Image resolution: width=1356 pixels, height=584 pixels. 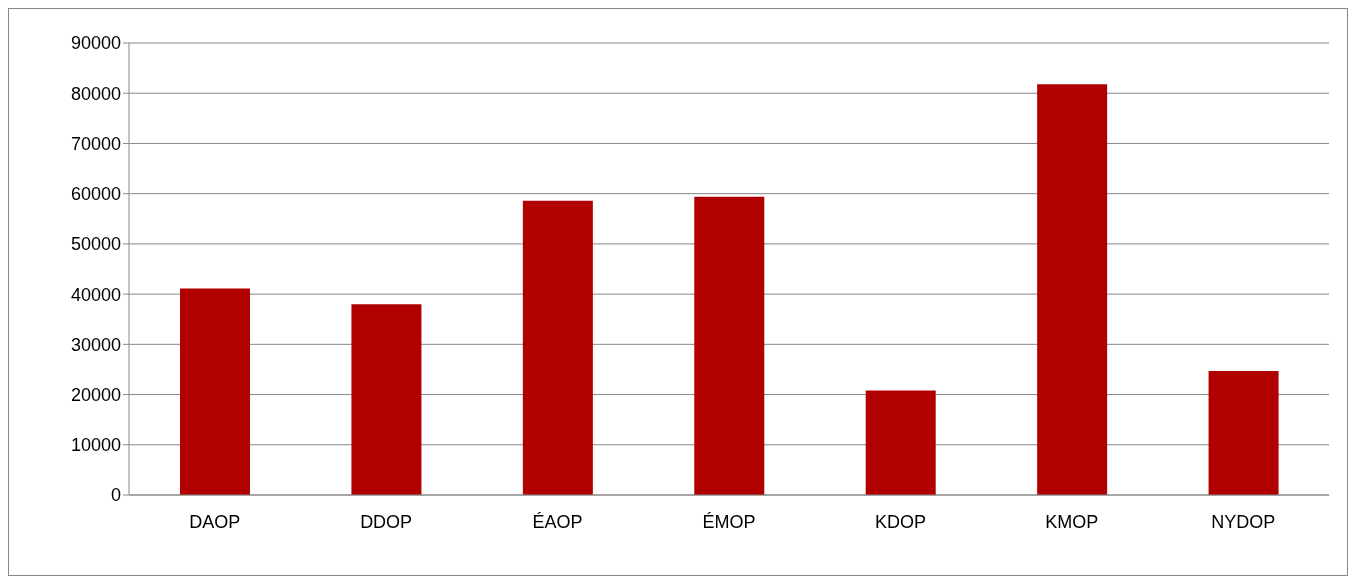 I want to click on y-tick-label: 60000, so click(x=95, y=194).